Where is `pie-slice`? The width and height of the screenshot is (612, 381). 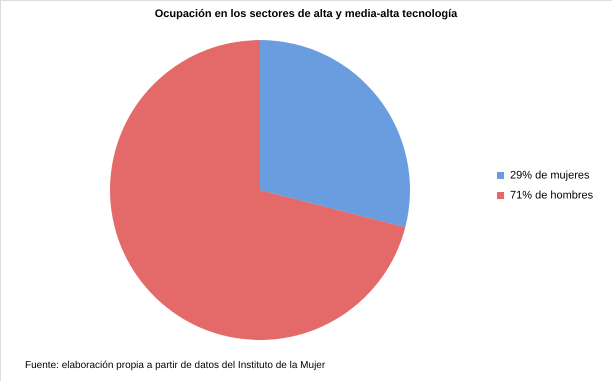 pie-slice is located at coordinates (335, 134).